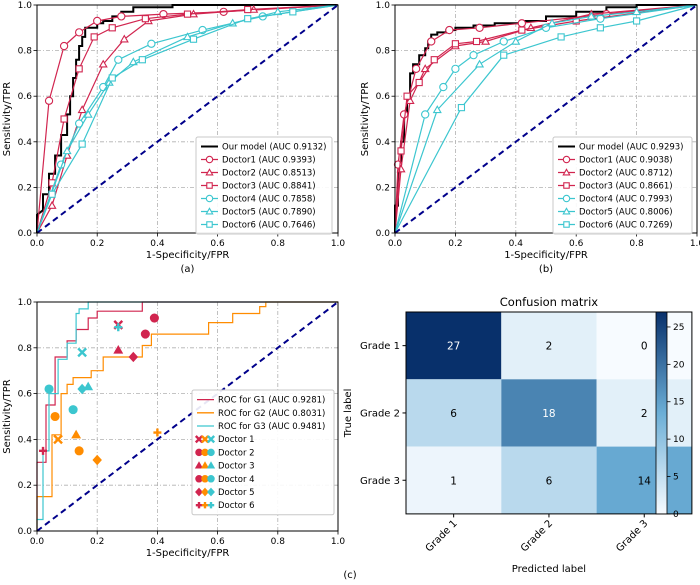 This screenshot has height=585, width=700. What do you see at coordinates (269, 161) in the screenshot?
I see `legend-label: Doctor1 (AUC 0.9393)` at bounding box center [269, 161].